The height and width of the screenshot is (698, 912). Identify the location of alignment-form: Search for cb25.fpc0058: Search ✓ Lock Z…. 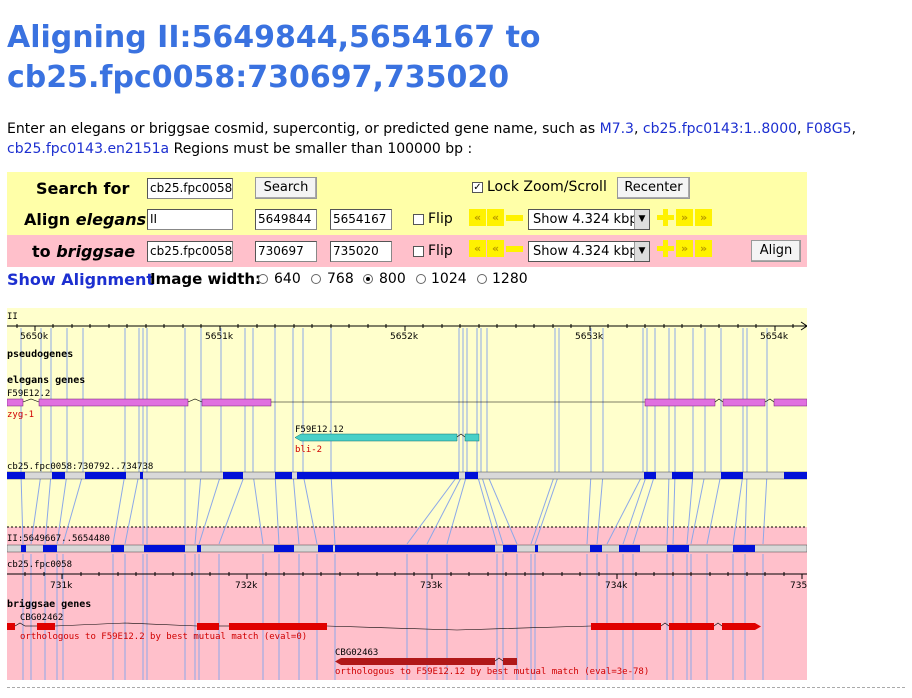
(407, 219).